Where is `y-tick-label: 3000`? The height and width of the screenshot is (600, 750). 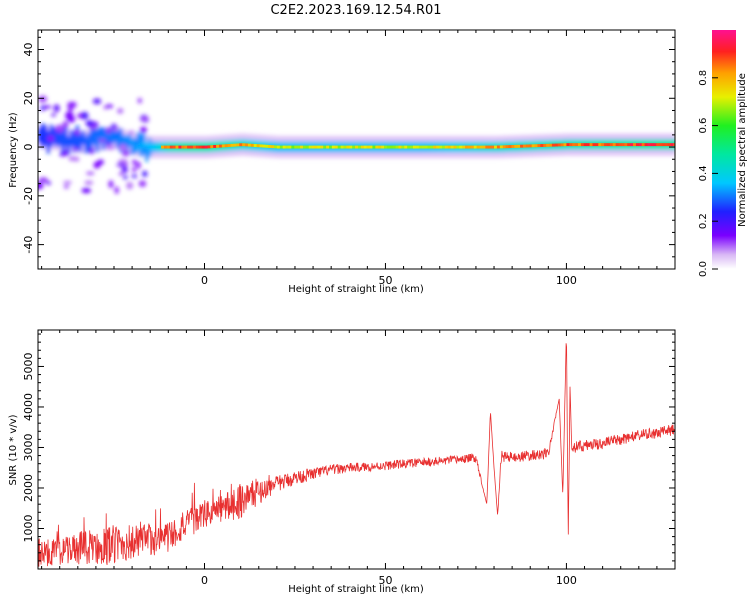 y-tick-label: 3000 is located at coordinates (28, 447).